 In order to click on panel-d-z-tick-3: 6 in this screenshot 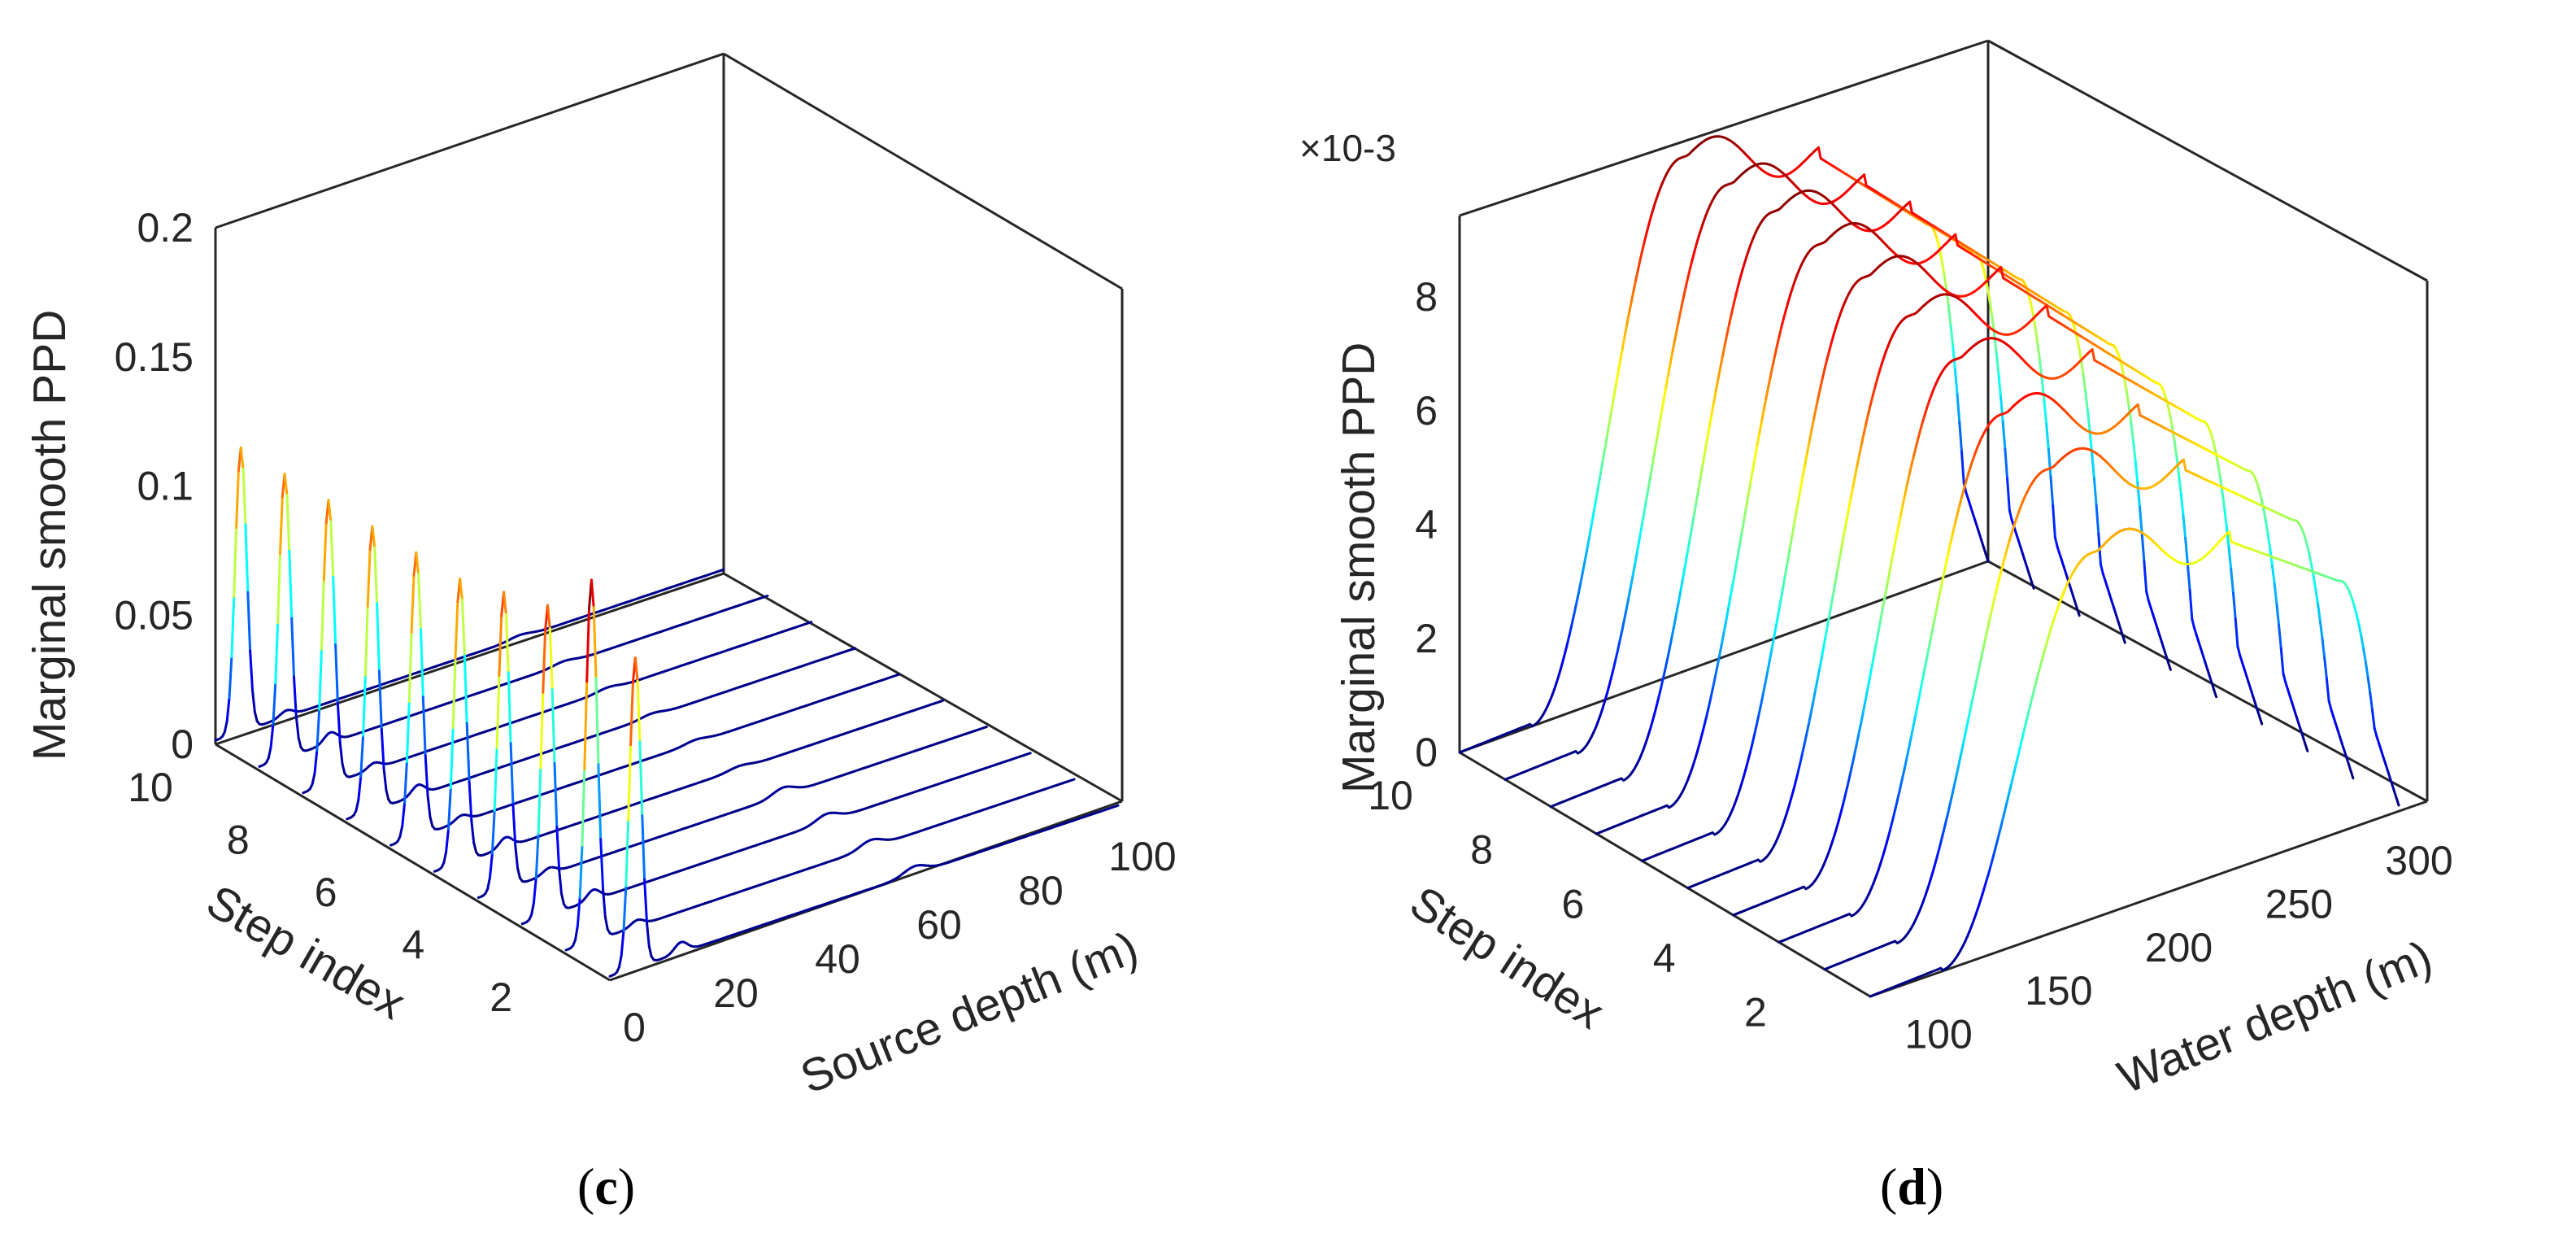, I will do `click(1427, 411)`.